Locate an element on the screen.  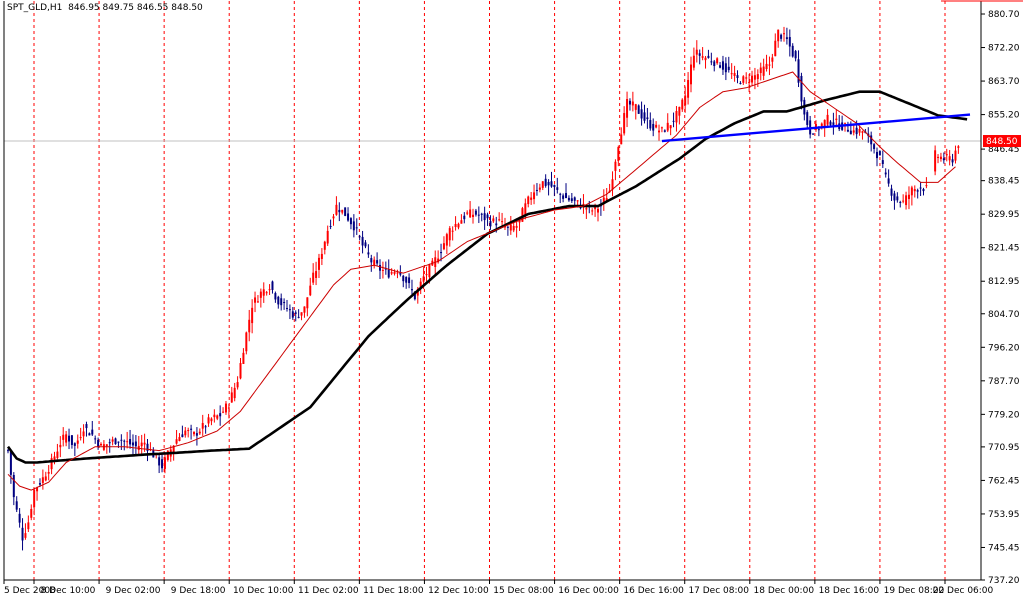
current-price-label: 848.50 is located at coordinates (1002, 142).